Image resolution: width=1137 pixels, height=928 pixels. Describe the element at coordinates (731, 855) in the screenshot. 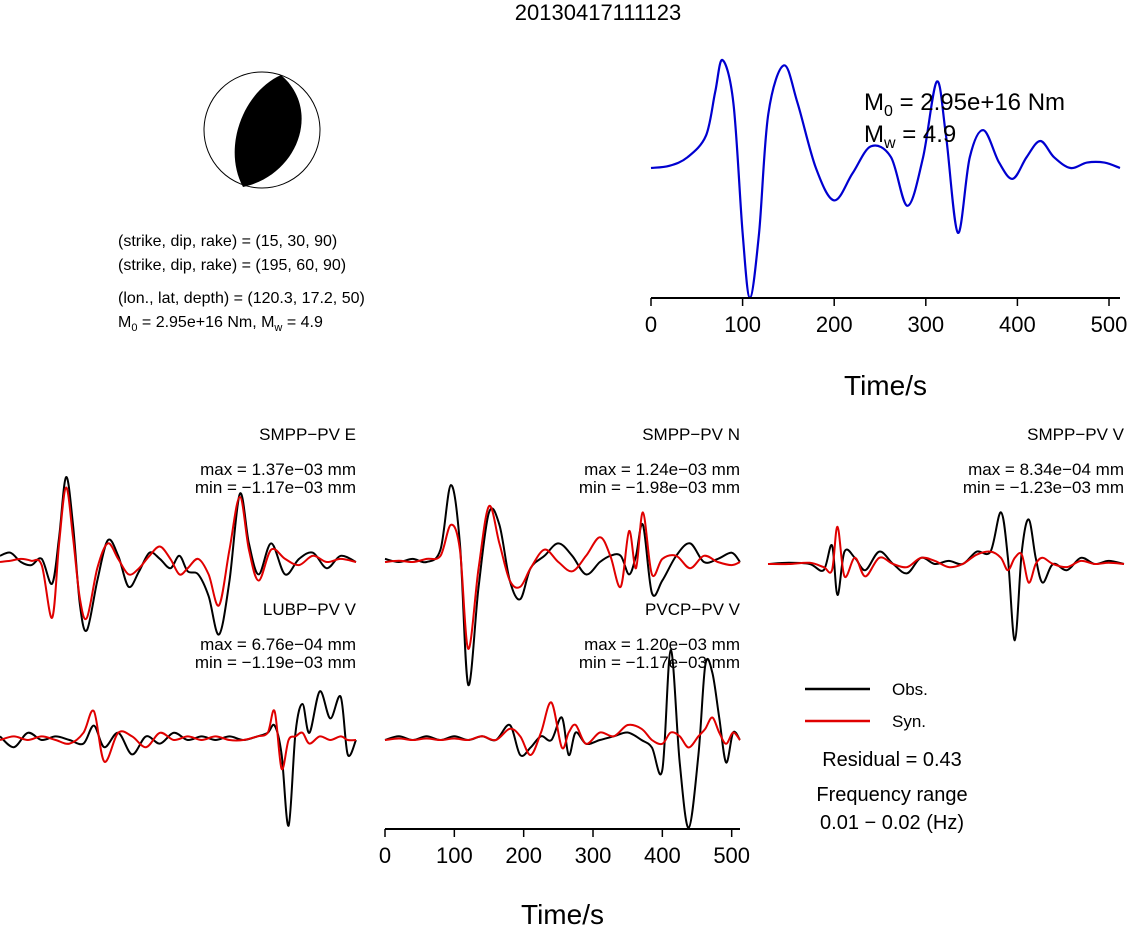

I see `wave-x-tick-label: 500` at that location.